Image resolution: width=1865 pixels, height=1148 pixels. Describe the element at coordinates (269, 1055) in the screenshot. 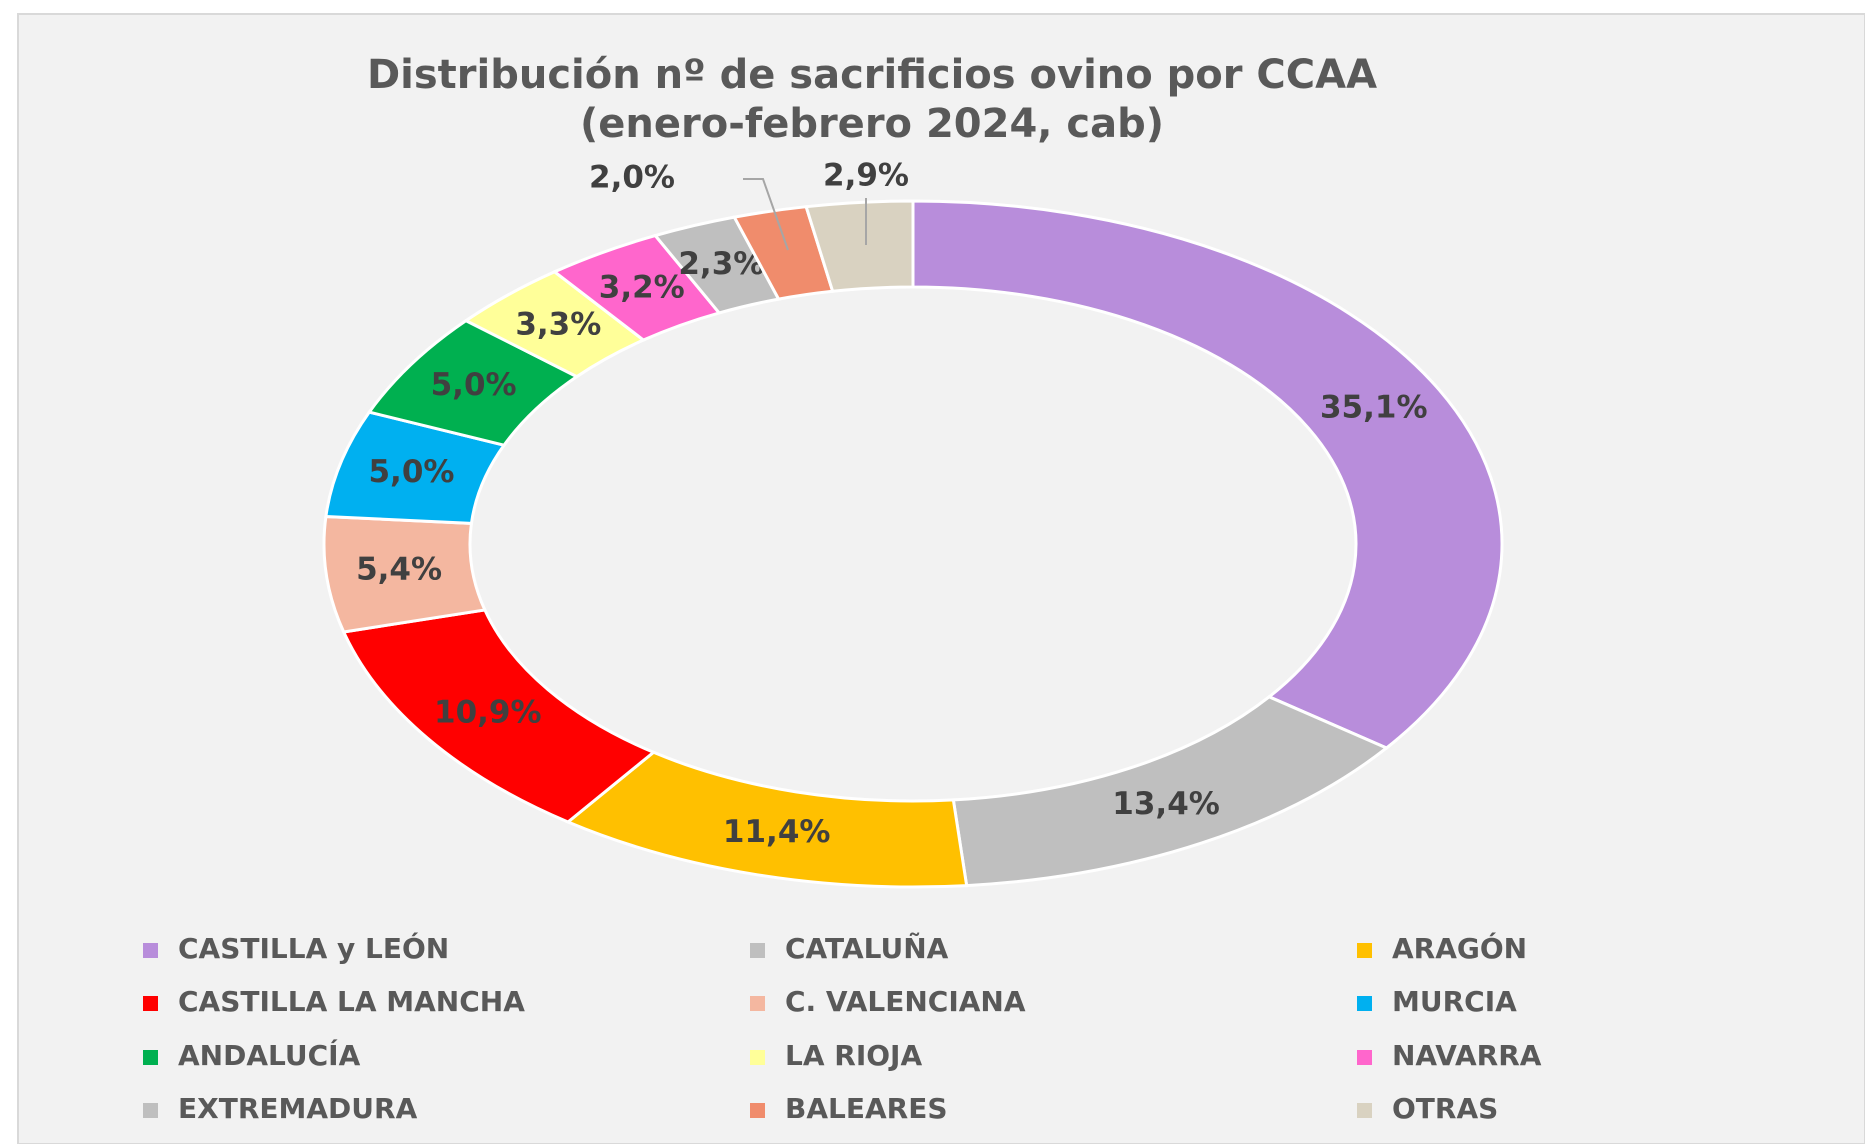

I see `legend-label: ANDALUCÍA` at that location.